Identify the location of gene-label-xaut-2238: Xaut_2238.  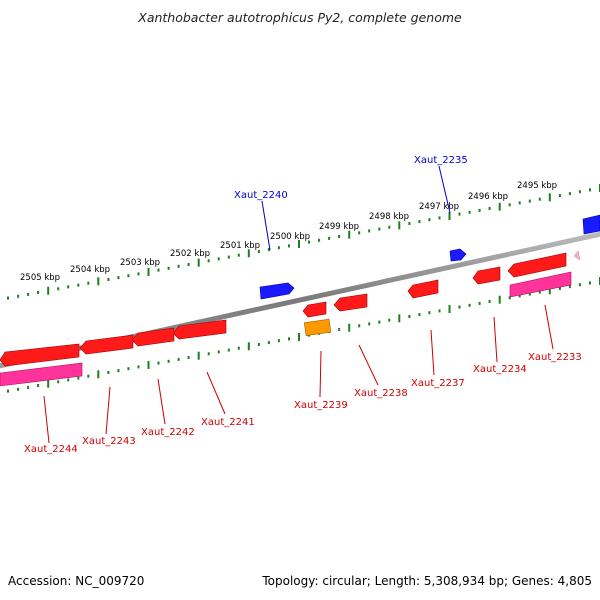
(381, 393).